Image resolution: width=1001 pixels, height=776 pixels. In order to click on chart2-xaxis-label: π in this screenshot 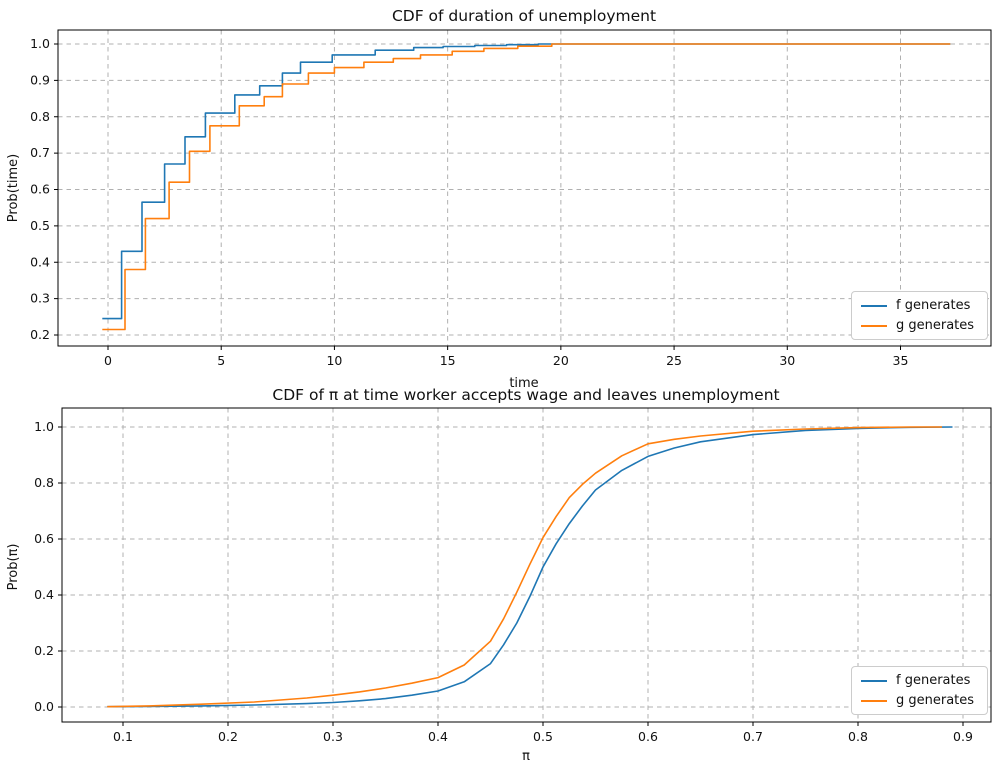, I will do `click(526, 756)`.